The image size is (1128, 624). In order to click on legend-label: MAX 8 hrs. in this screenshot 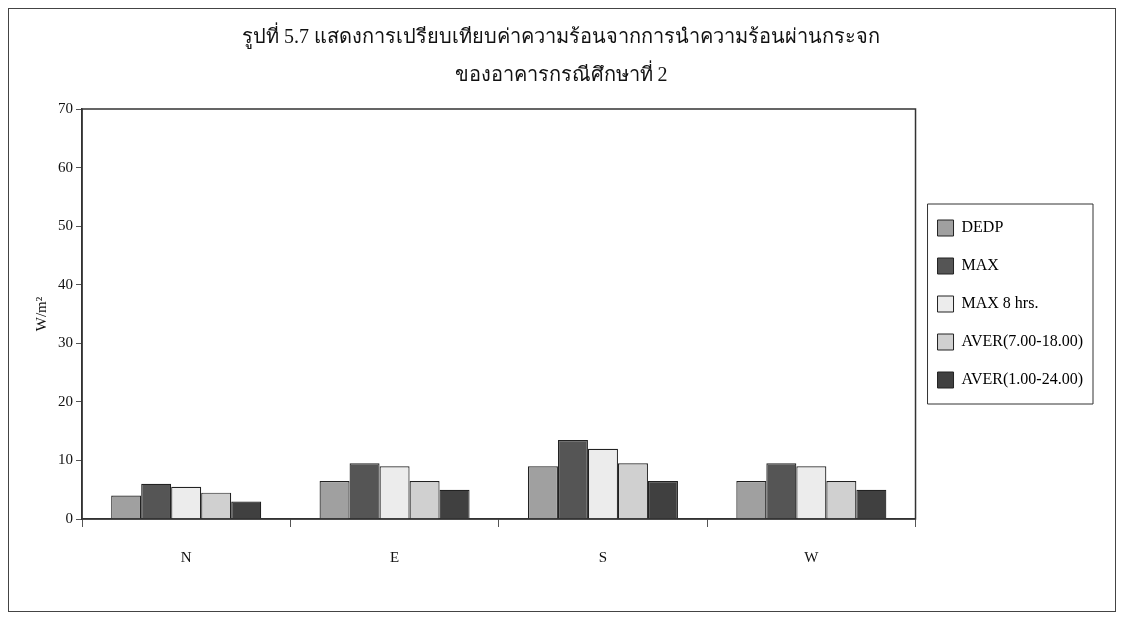, I will do `click(1000, 303)`.